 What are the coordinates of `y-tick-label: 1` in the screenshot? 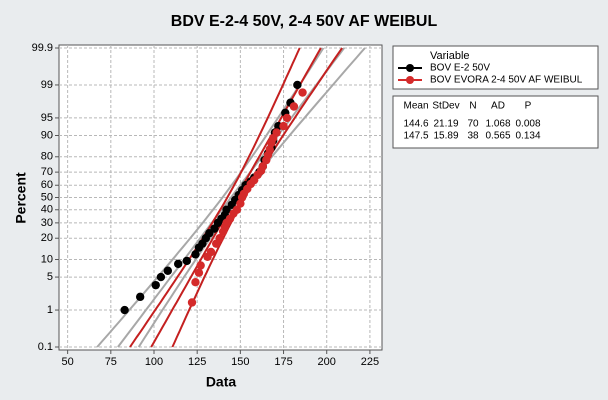 It's located at (50, 310).